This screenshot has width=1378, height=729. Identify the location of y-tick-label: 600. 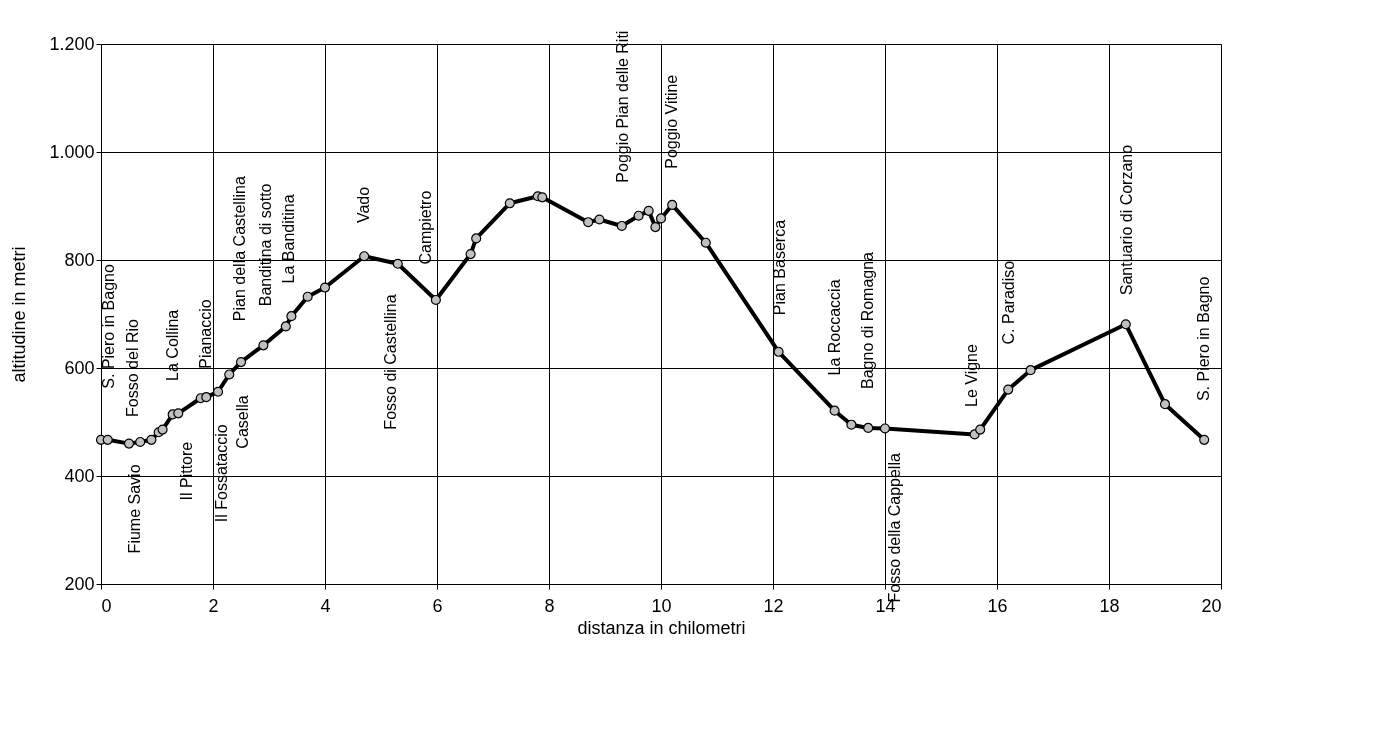
(79, 367).